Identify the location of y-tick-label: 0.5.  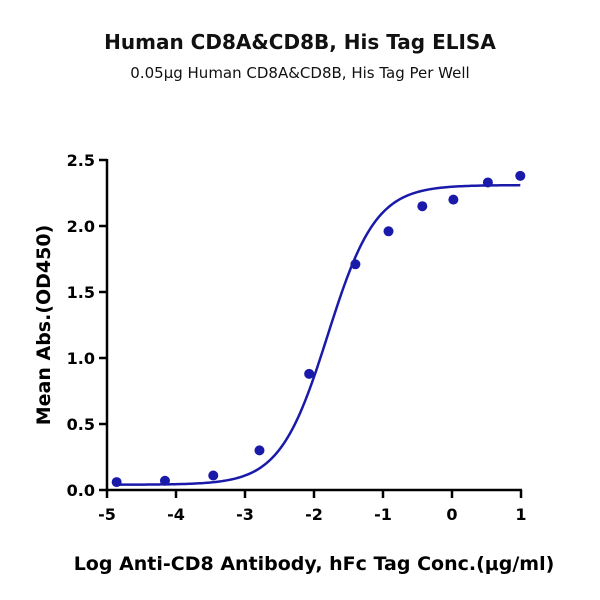
(81, 424).